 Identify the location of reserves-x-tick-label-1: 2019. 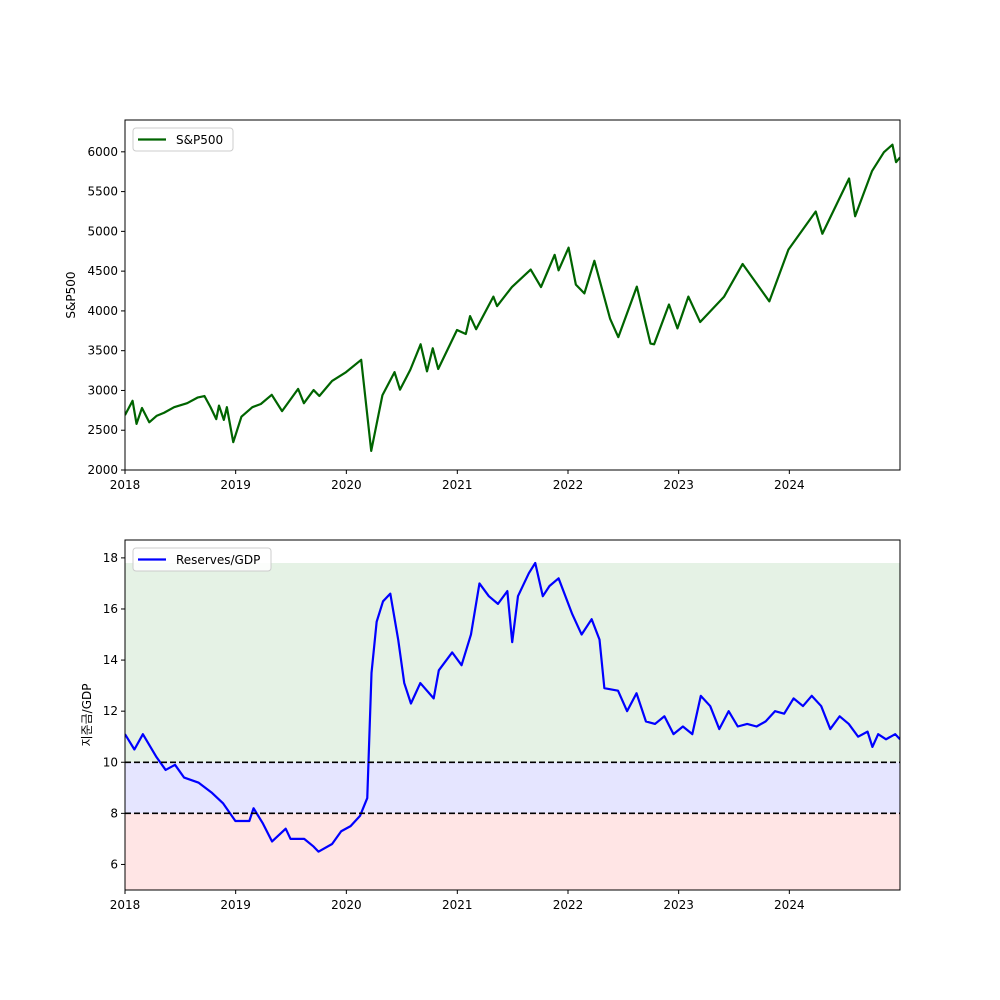
(235, 905).